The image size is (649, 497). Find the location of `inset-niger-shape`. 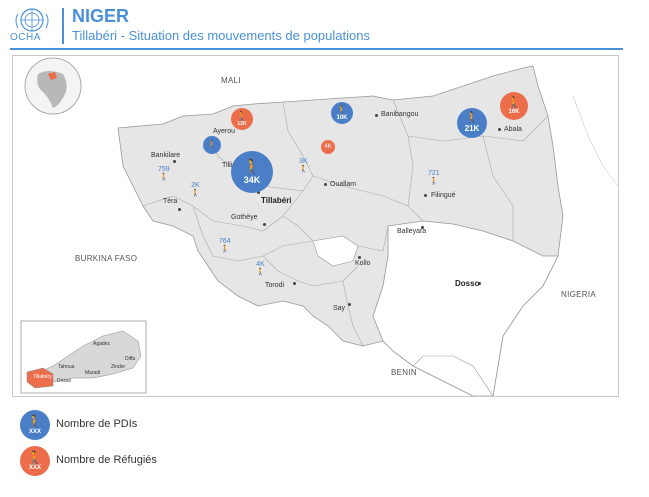

inset-niger-shape is located at coordinates (88, 356).